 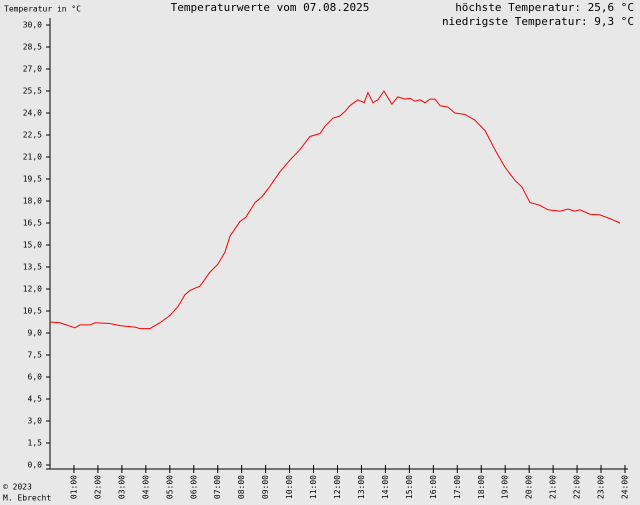 I want to click on x-tick-label: 02:00, so click(x=97, y=487).